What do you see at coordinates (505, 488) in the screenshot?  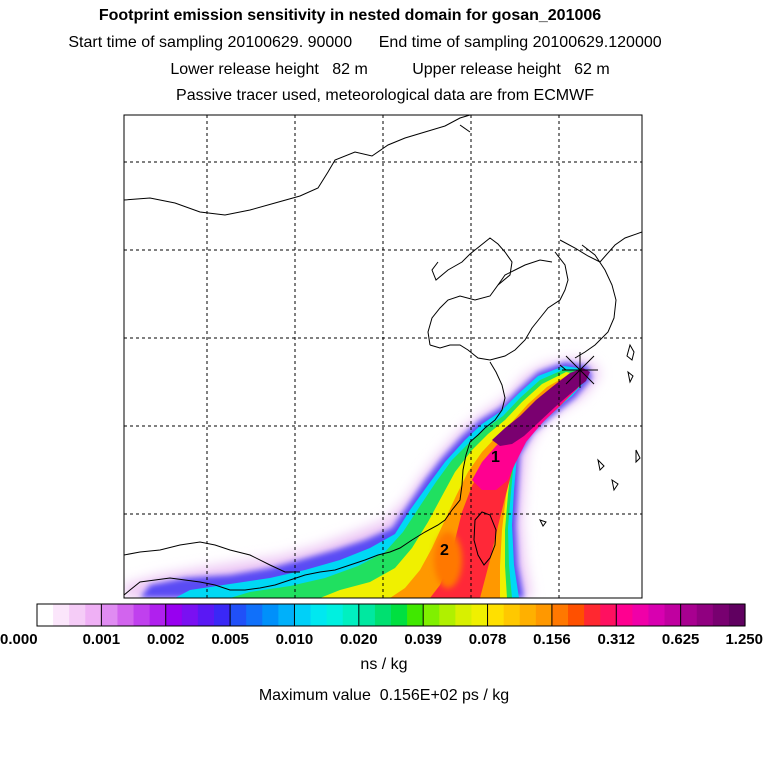 I see `plume-level-red` at bounding box center [505, 488].